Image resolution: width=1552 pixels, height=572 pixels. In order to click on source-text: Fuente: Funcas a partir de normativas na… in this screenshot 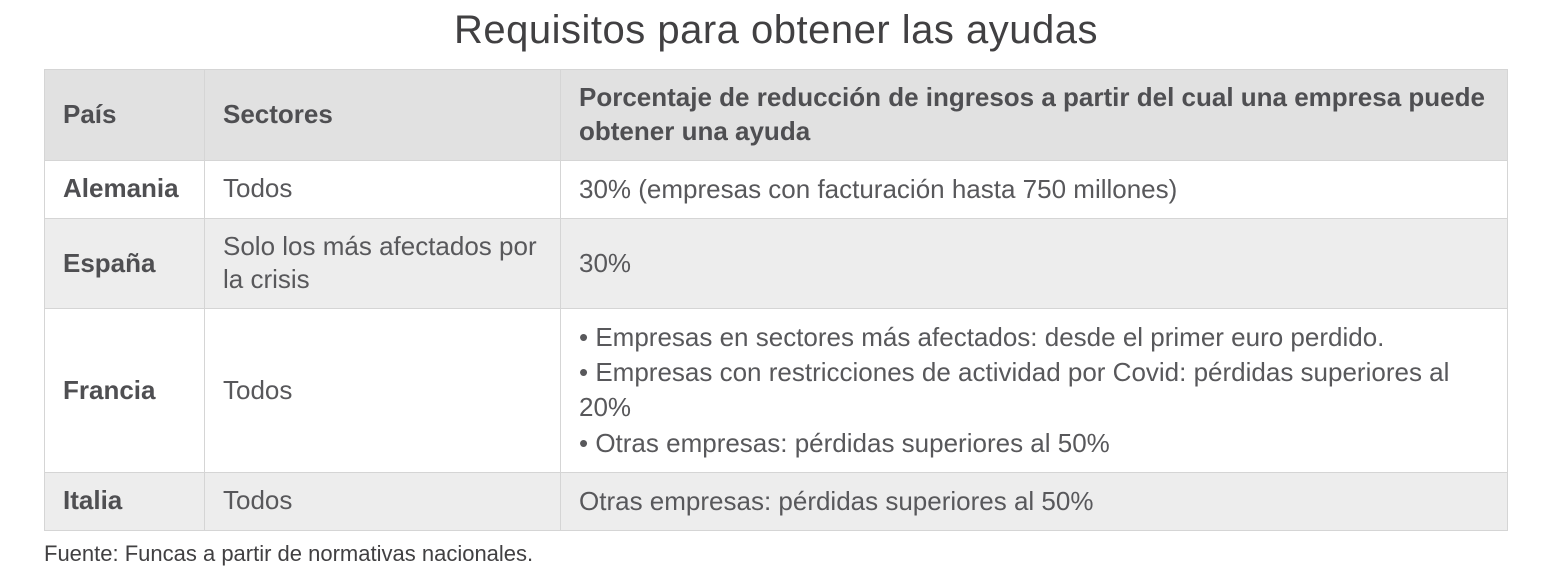, I will do `click(289, 553)`.